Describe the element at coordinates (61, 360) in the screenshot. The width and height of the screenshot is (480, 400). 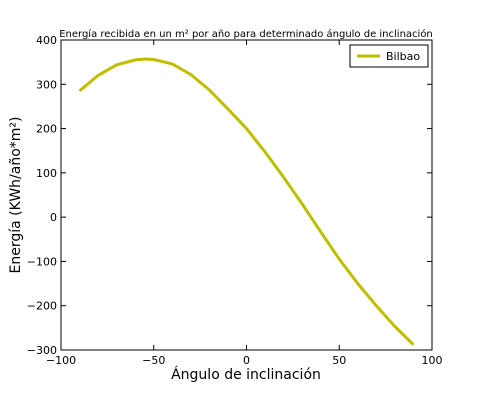
I see `x-tick-label: −100` at that location.